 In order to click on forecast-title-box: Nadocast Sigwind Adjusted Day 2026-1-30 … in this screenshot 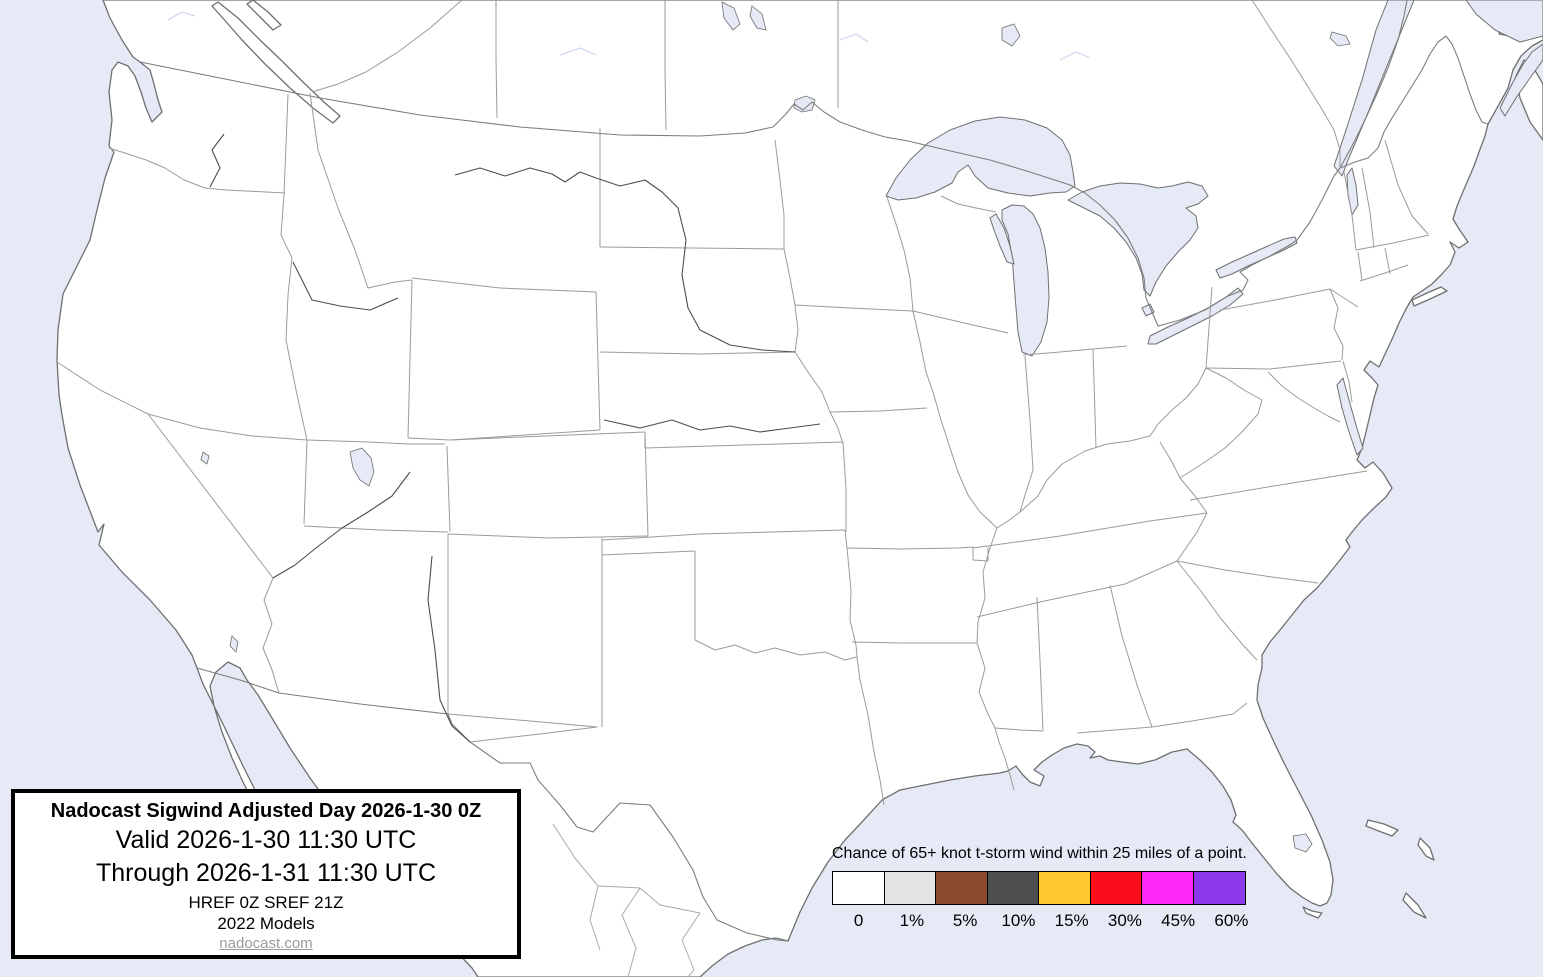, I will do `click(266, 874)`.